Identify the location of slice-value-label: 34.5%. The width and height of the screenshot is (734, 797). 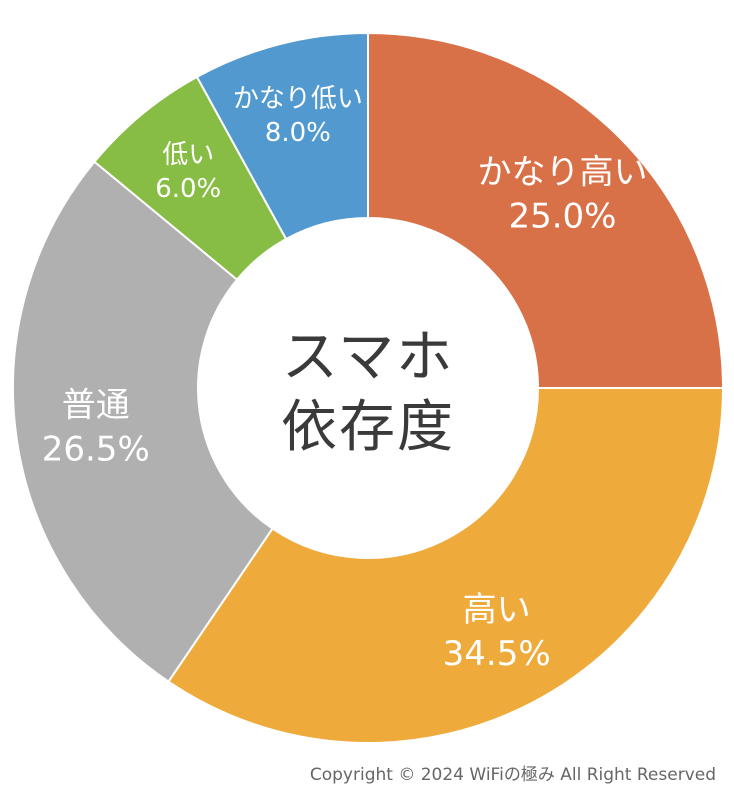
(497, 654).